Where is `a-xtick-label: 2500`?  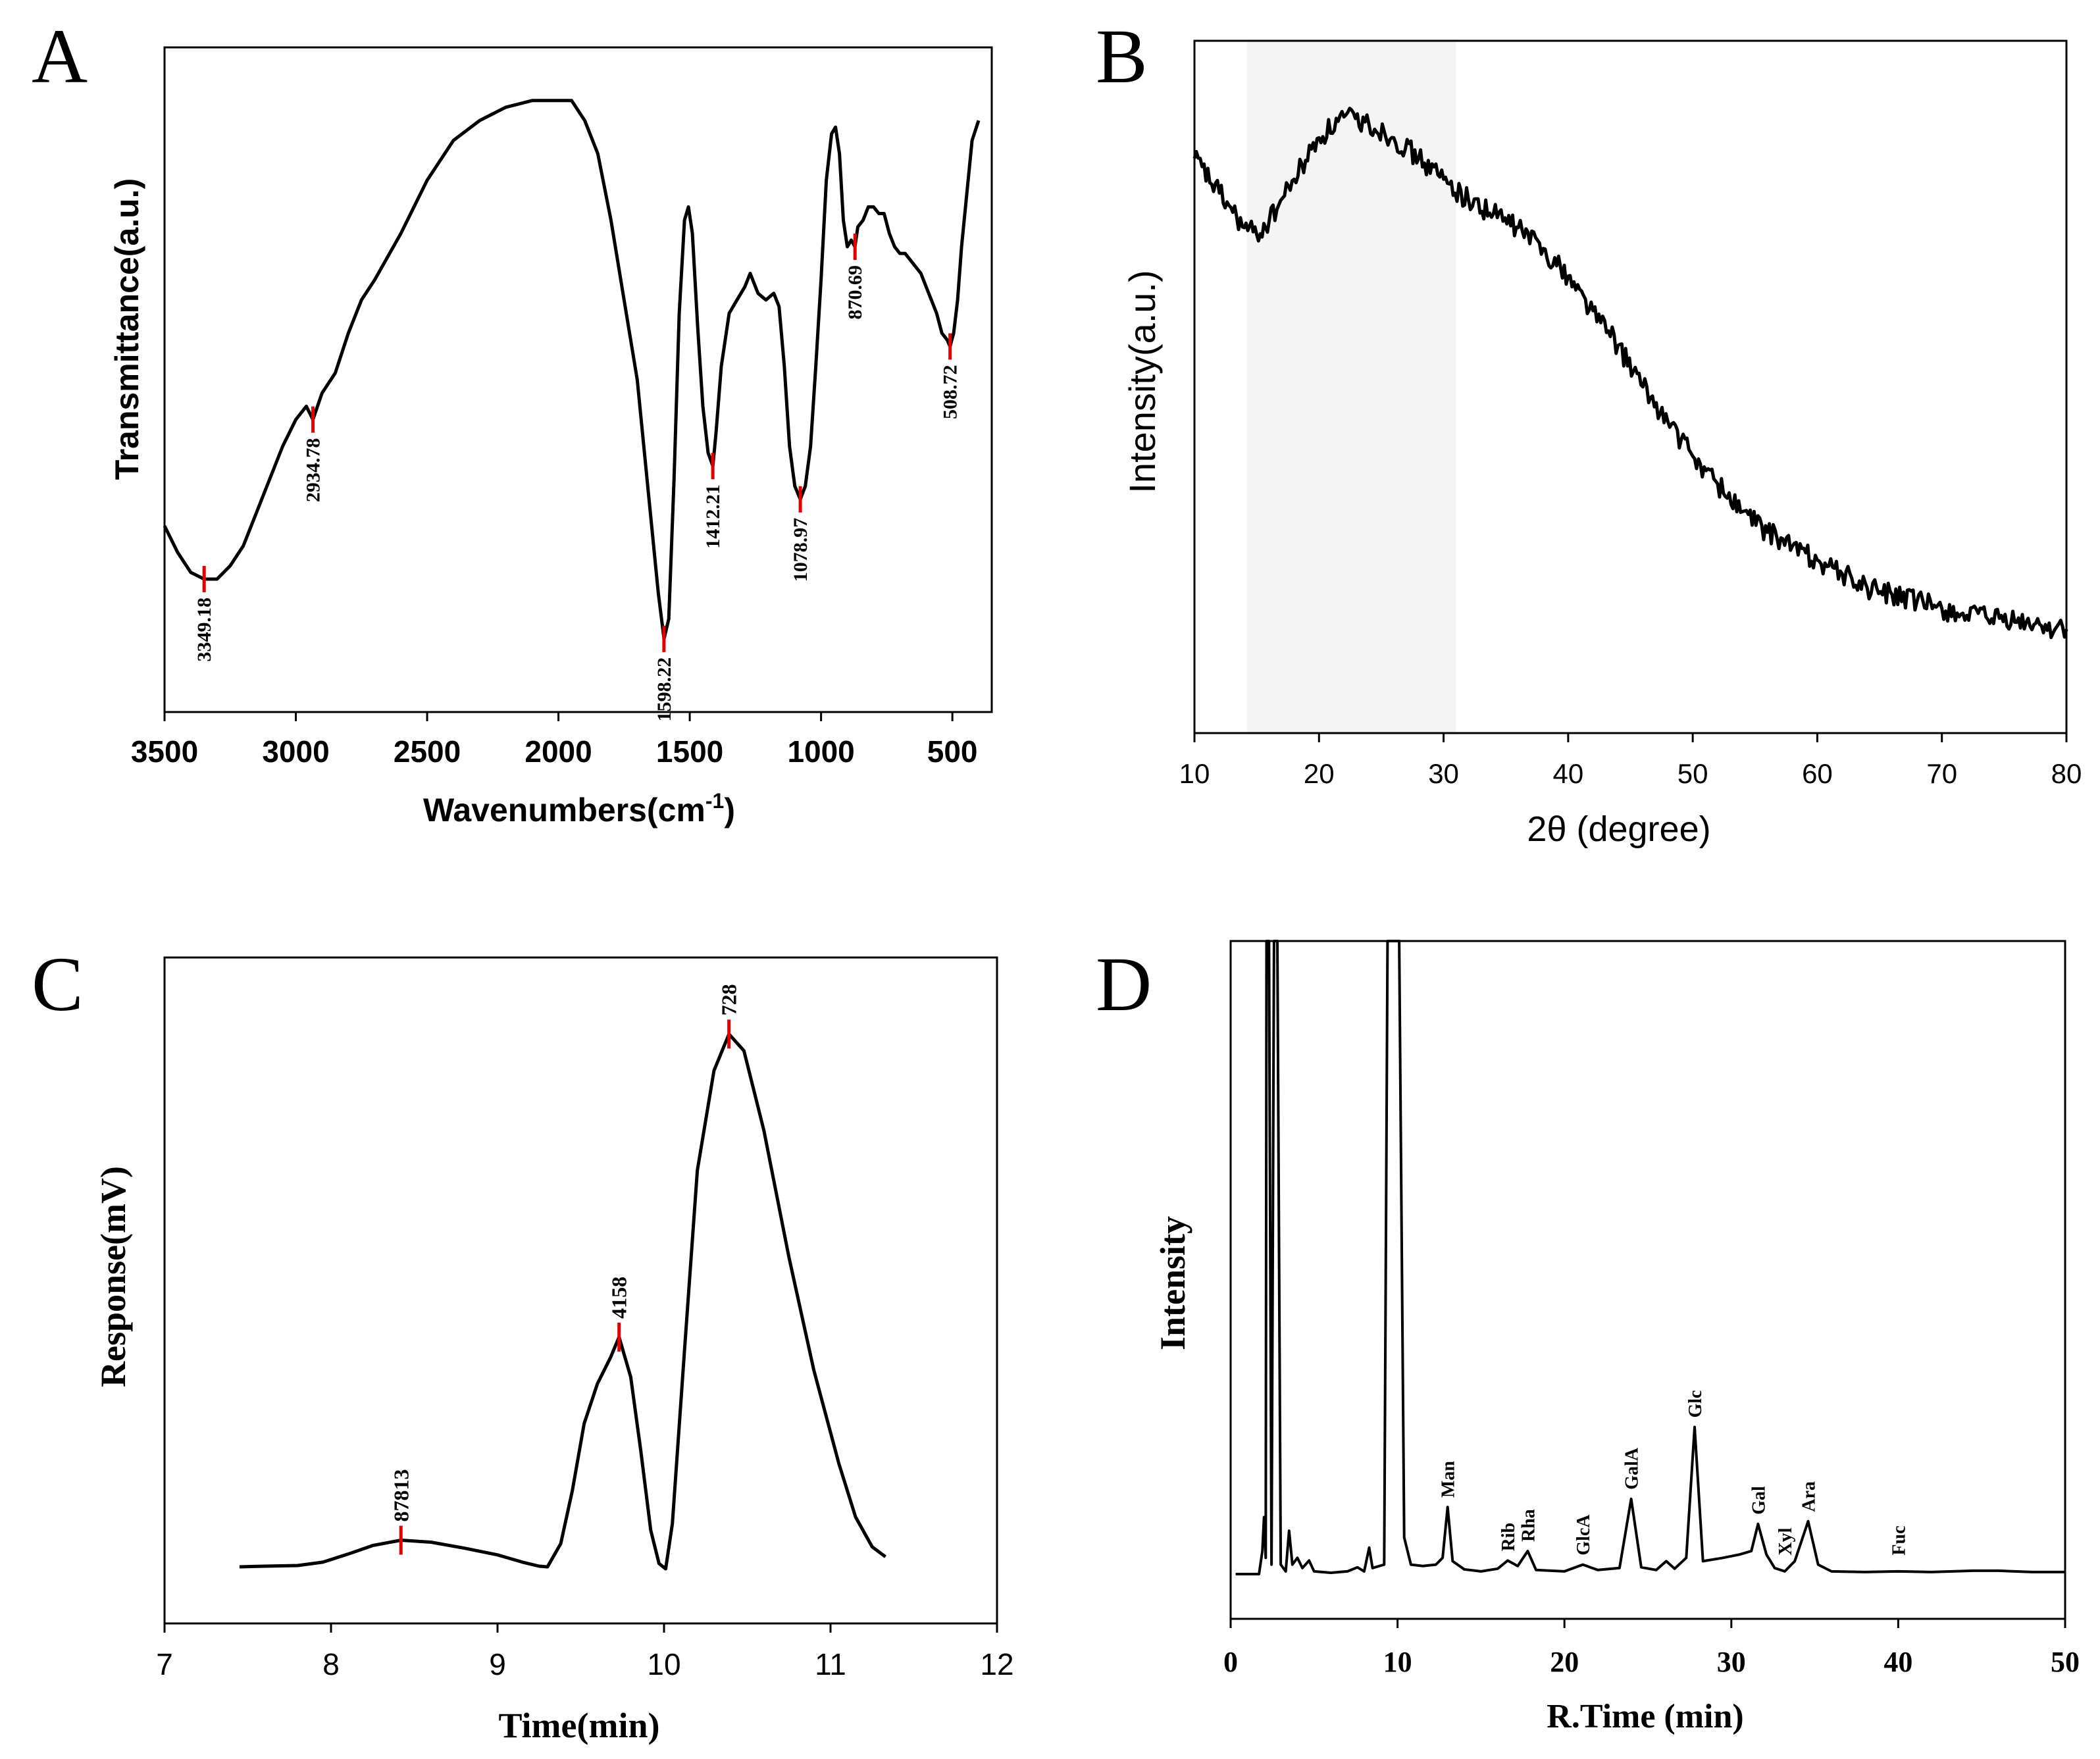 a-xtick-label: 2500 is located at coordinates (427, 751).